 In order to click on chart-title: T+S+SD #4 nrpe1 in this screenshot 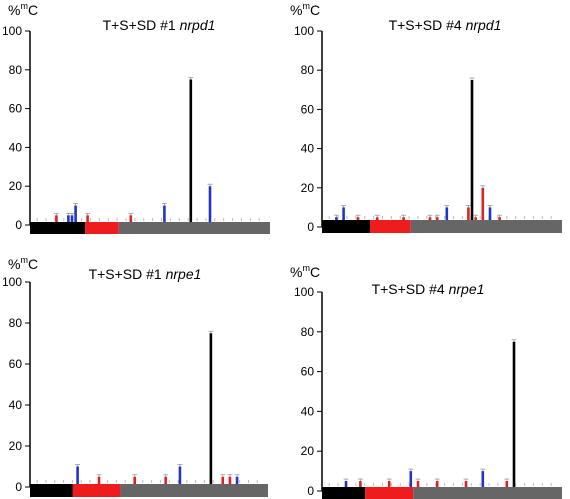, I will do `click(428, 289)`.